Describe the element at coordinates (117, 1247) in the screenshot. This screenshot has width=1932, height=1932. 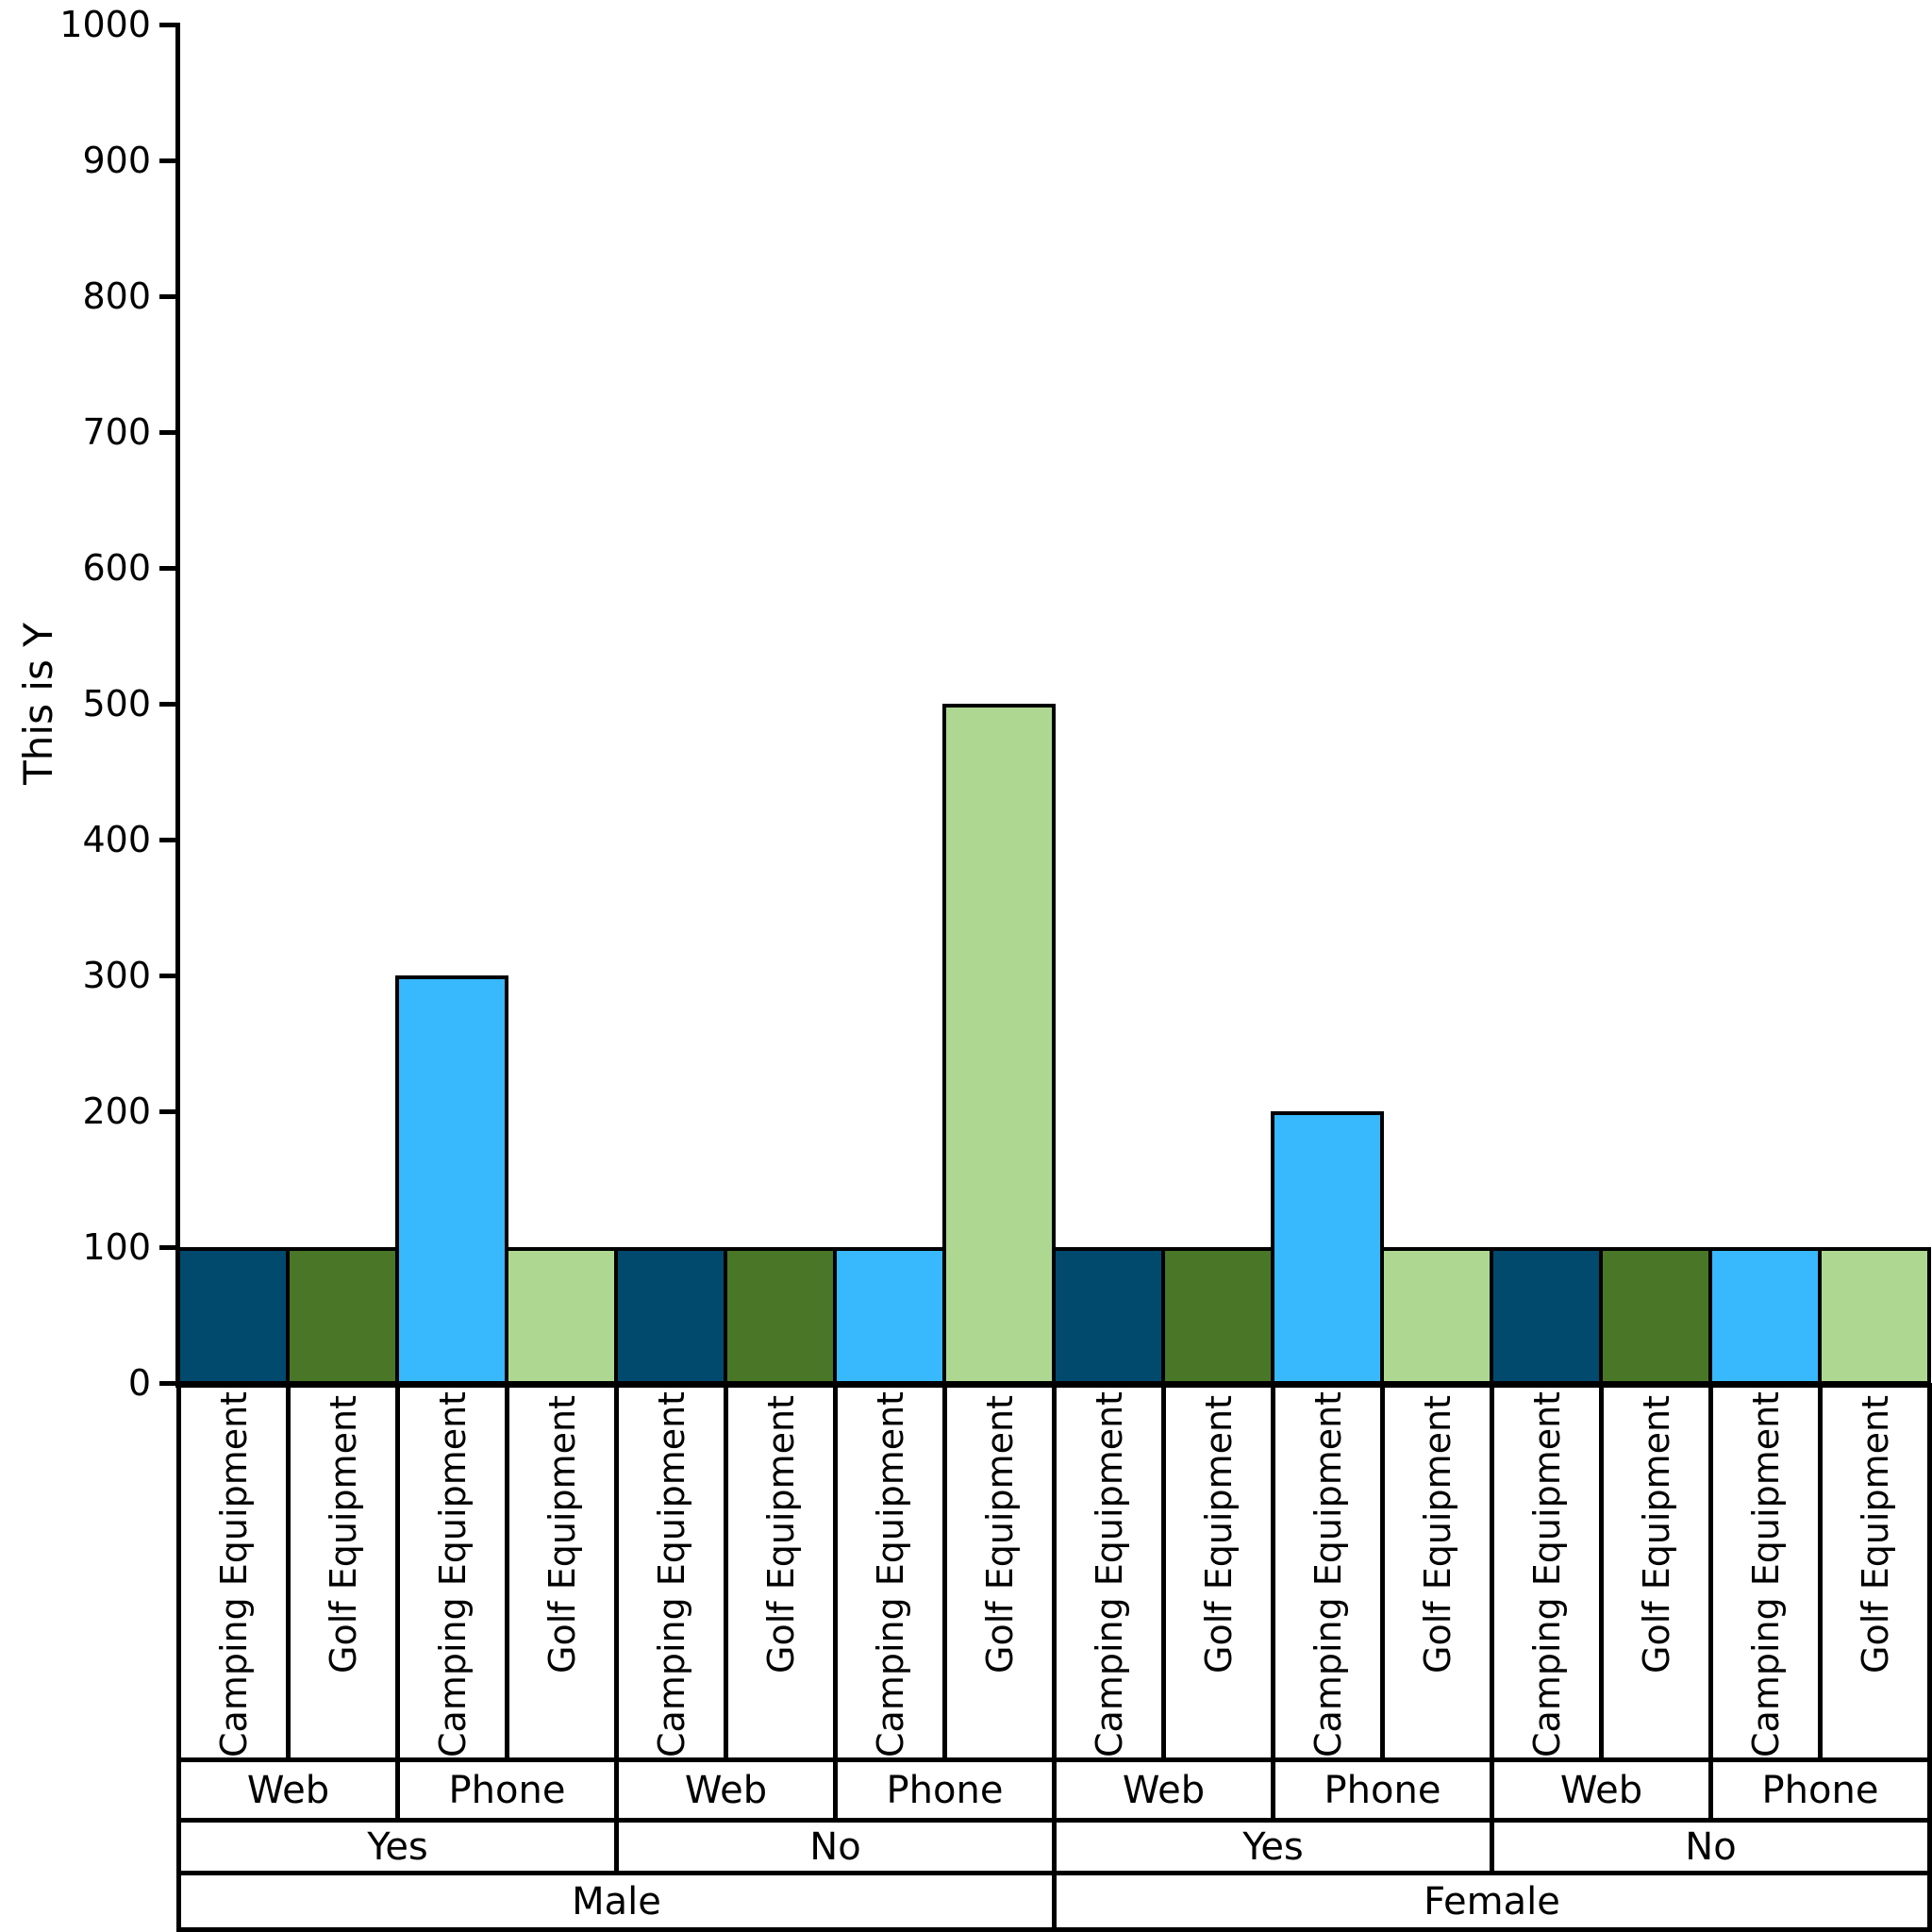
I see `y-tick-label: 100` at that location.